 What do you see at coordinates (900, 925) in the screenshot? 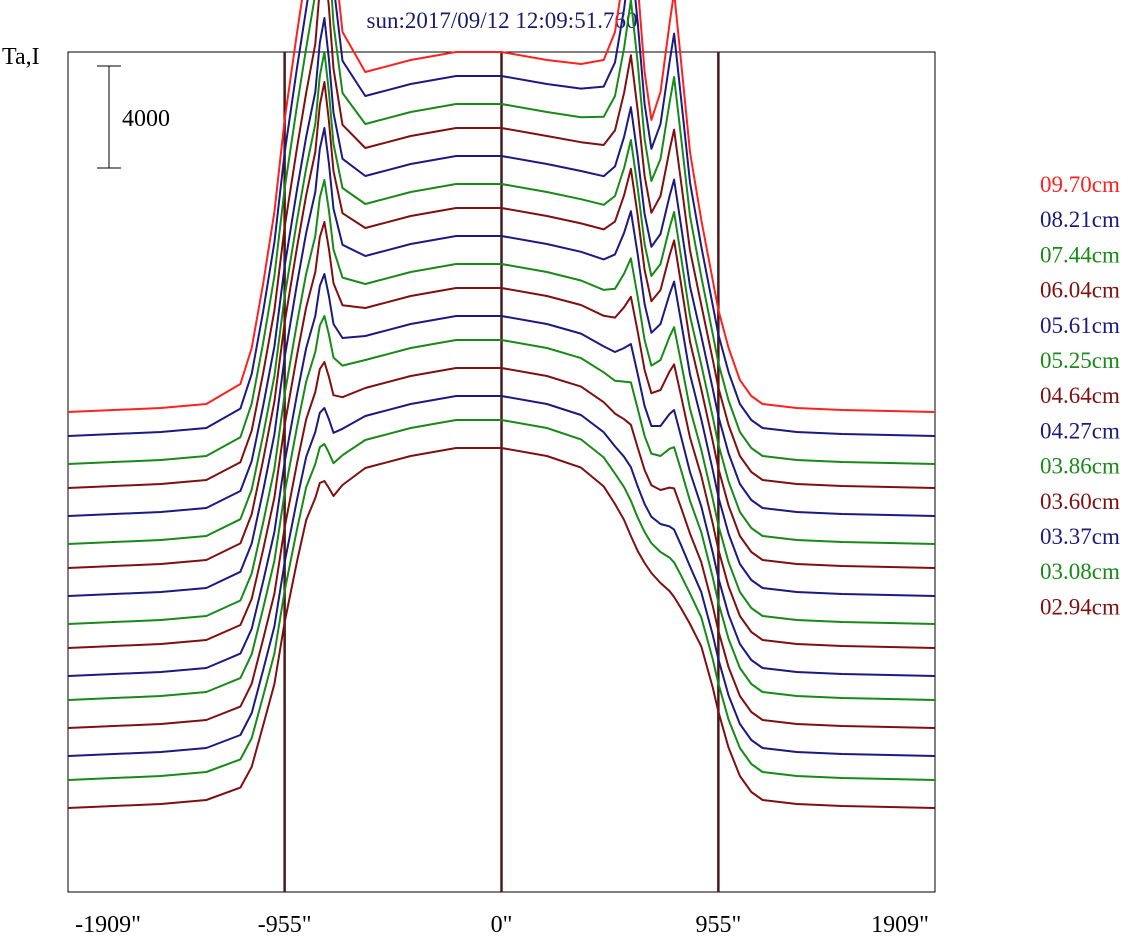
I see `x-tick-label-4: 1909"` at bounding box center [900, 925].